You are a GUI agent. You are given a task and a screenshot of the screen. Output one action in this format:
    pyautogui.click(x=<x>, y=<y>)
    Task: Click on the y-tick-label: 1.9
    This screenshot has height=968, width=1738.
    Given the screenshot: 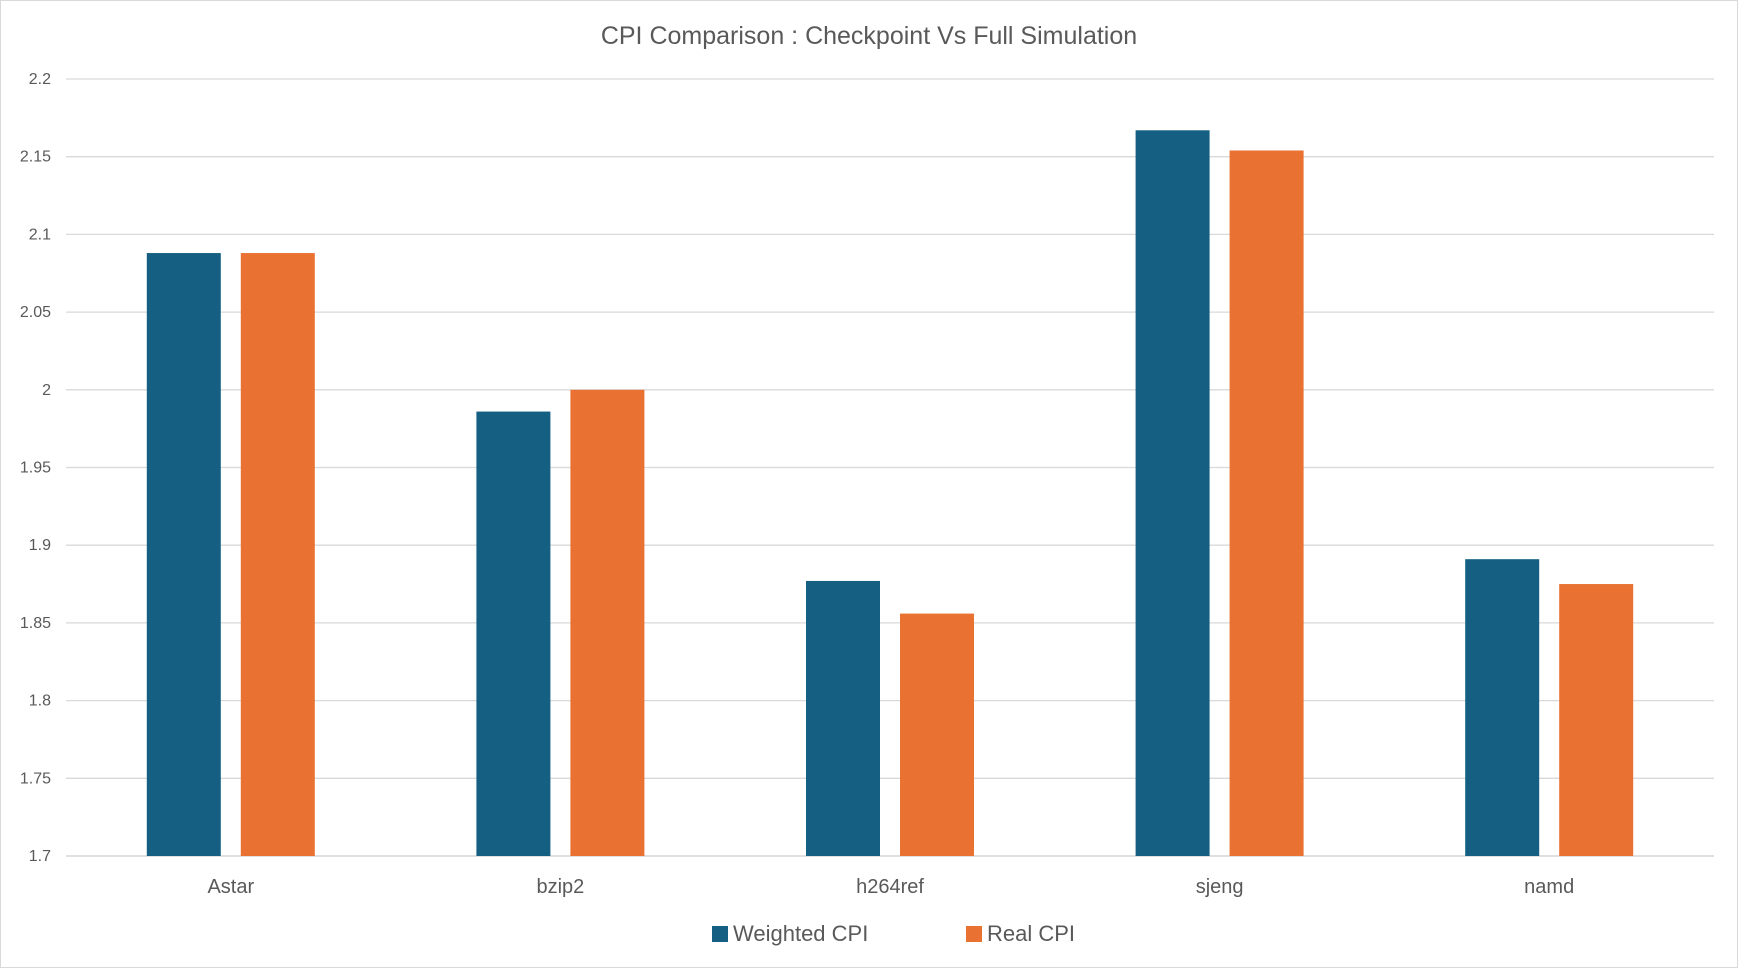 What is the action you would take?
    pyautogui.click(x=40, y=545)
    